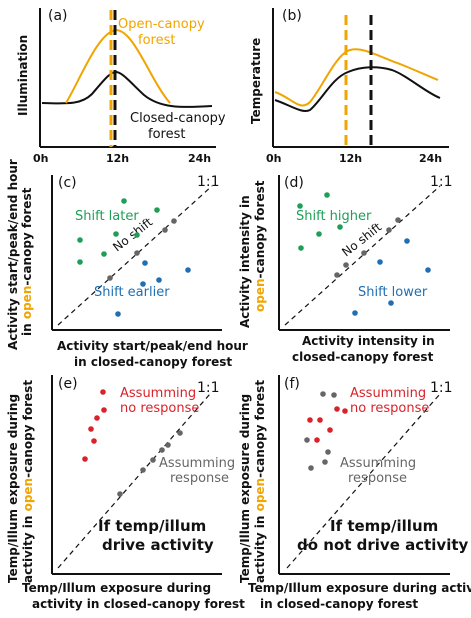  What do you see at coordinates (334, 216) in the screenshot?
I see `panel-d-shift-higher-label: Shift higher` at bounding box center [334, 216].